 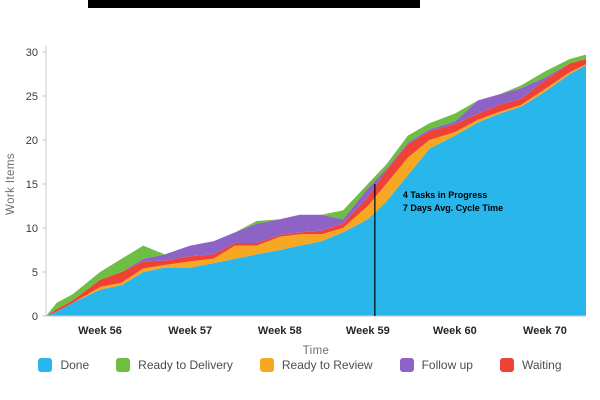 What do you see at coordinates (541, 365) in the screenshot?
I see `legend-label: Waiting` at bounding box center [541, 365].